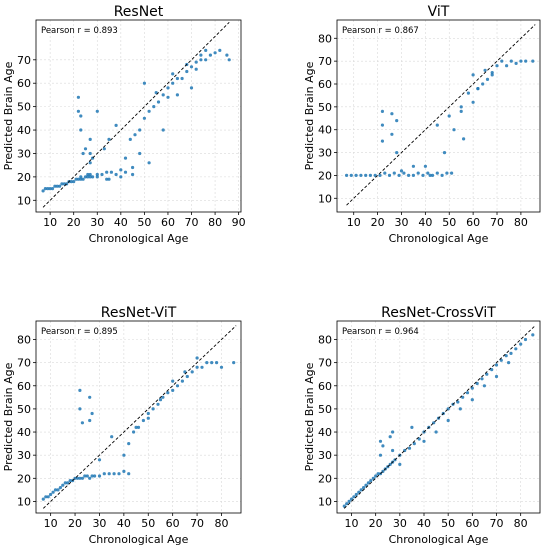 The width and height of the screenshot is (550, 549). Describe the element at coordinates (325, 478) in the screenshot. I see `y-tick-label: 20` at that location.